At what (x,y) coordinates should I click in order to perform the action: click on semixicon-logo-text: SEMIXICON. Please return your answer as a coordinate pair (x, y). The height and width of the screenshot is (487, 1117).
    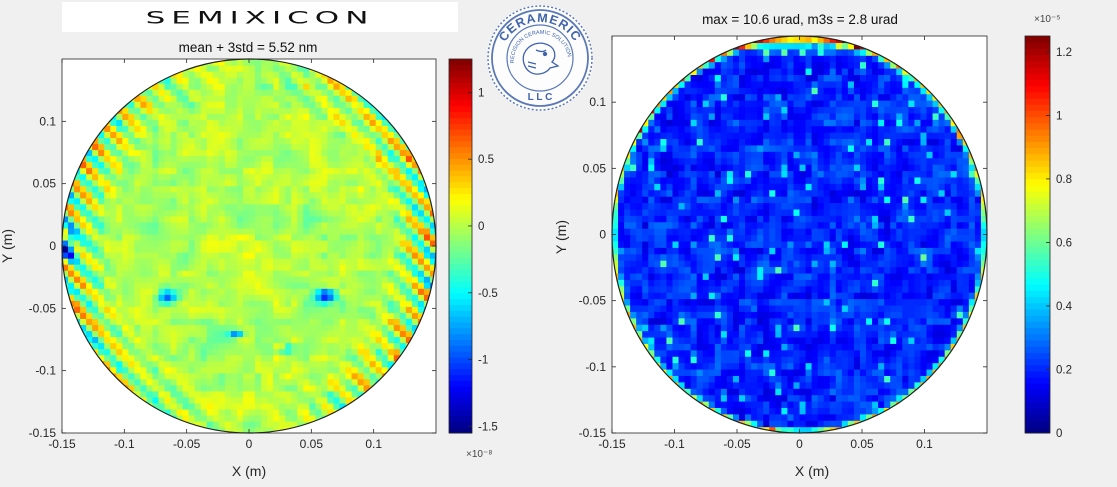
    Looking at the image, I should click on (260, 18).